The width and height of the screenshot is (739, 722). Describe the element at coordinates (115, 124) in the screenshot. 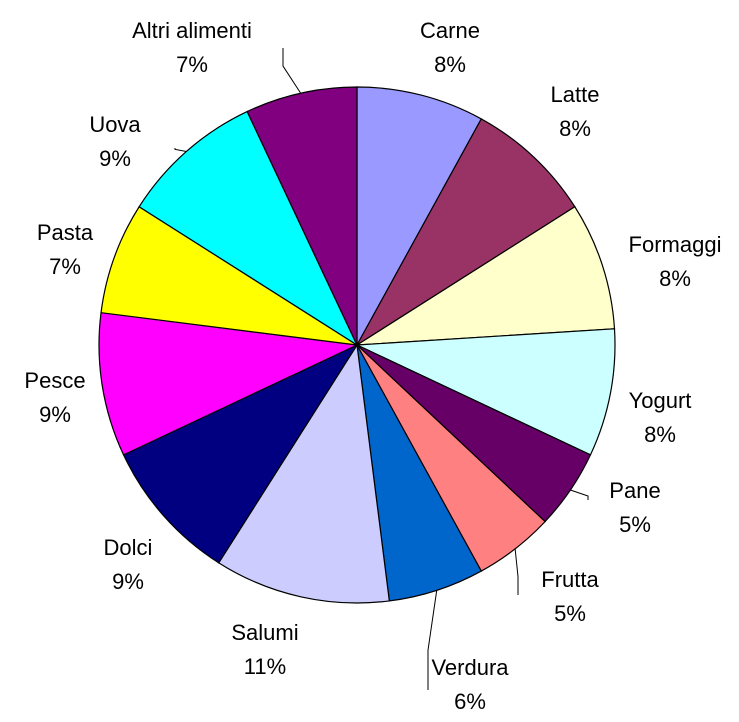

I see `slice-label: Uova` at that location.